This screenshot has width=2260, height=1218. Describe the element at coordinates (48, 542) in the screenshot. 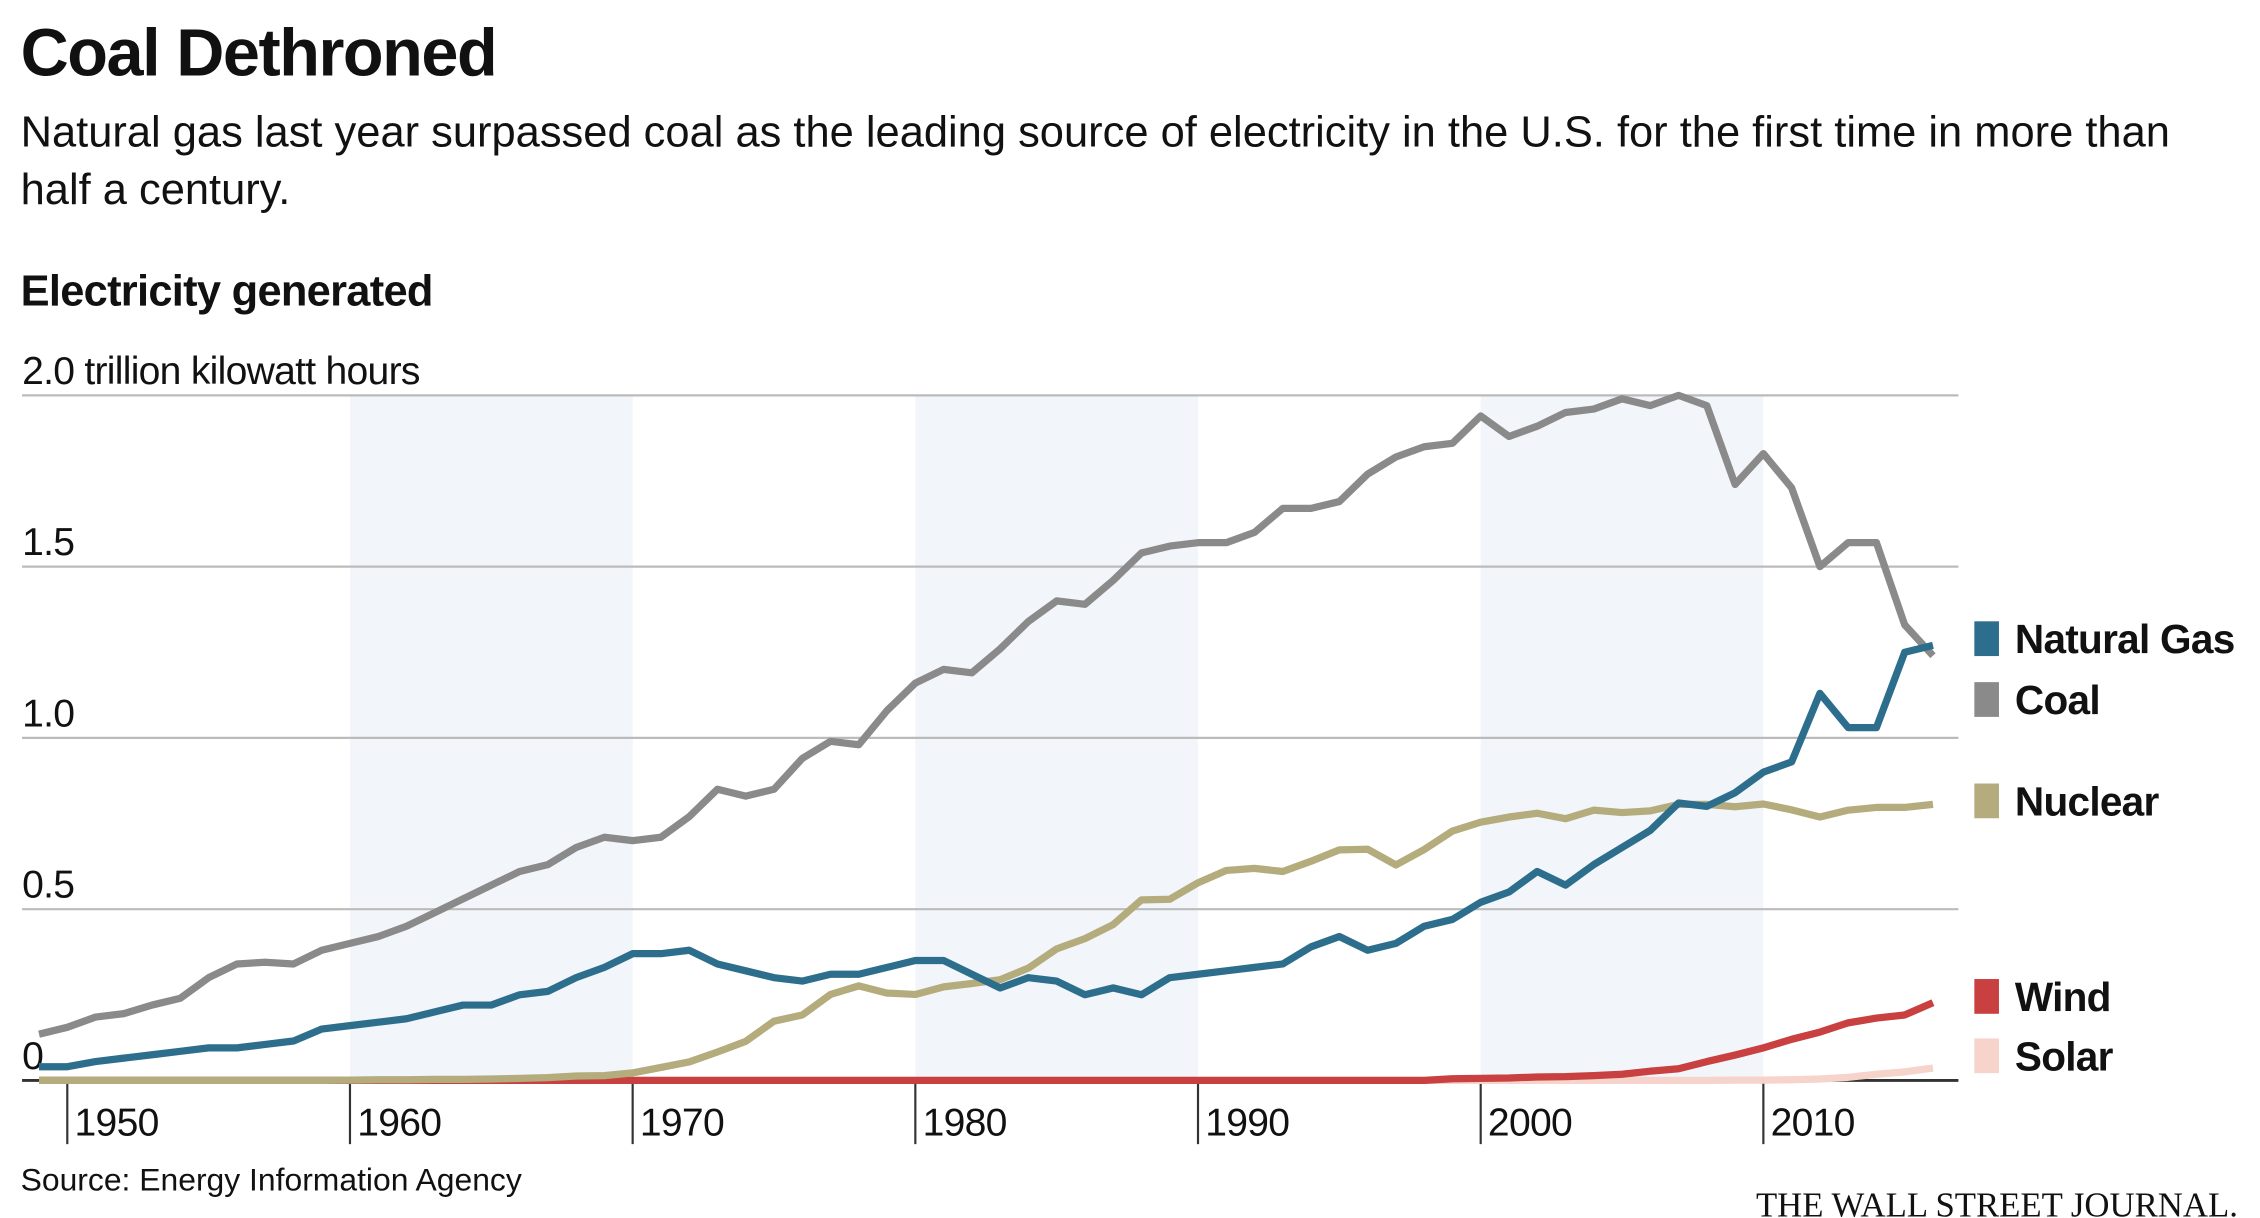

I see `y-tick-label: 1.5` at that location.